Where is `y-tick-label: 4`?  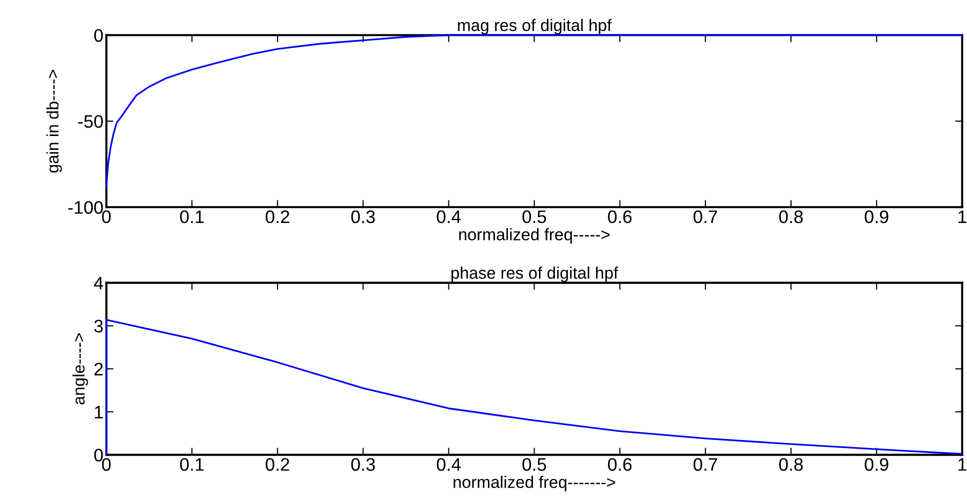
y-tick-label: 4 is located at coordinates (99, 283).